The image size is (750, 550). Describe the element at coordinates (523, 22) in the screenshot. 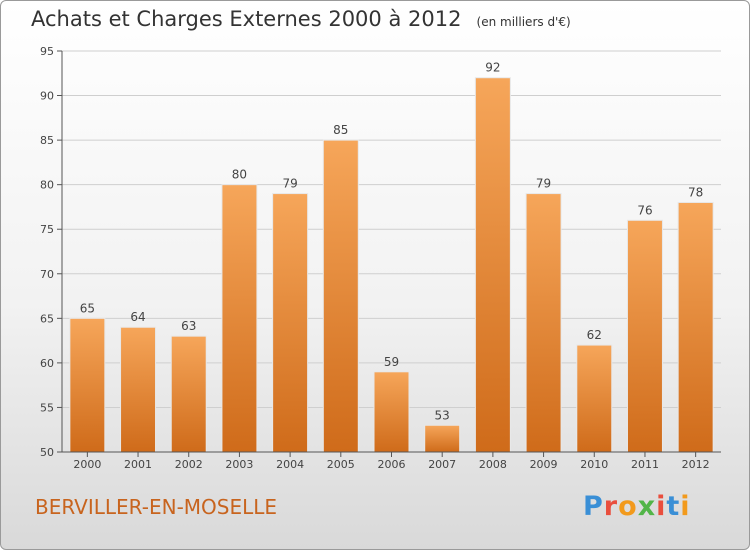

I see `chart-unit: (en milliers d'€)` at that location.